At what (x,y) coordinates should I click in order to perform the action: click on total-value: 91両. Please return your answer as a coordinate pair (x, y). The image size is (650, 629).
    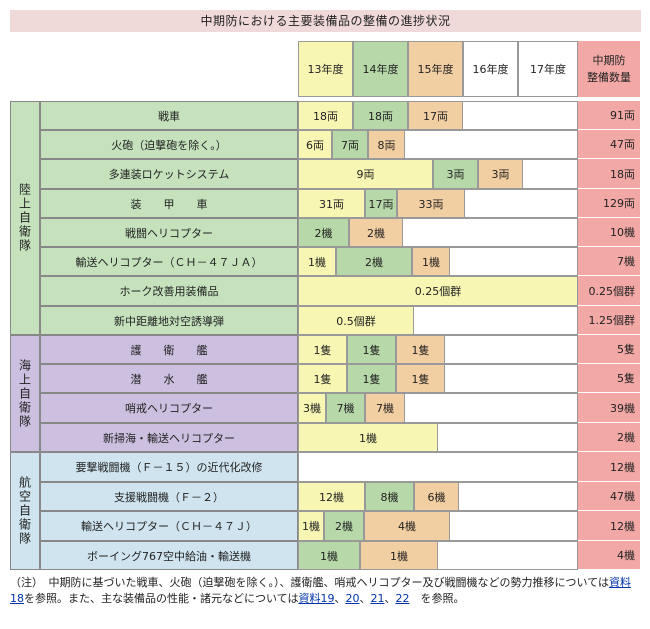
    Looking at the image, I should click on (609, 115).